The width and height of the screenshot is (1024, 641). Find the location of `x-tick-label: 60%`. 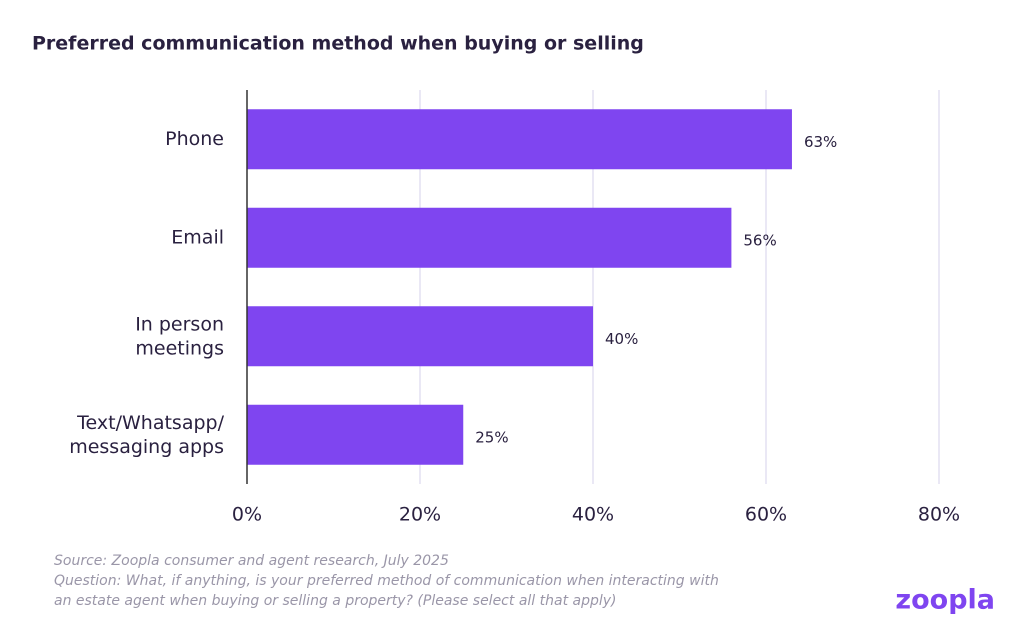

x-tick-label: 60% is located at coordinates (766, 515).